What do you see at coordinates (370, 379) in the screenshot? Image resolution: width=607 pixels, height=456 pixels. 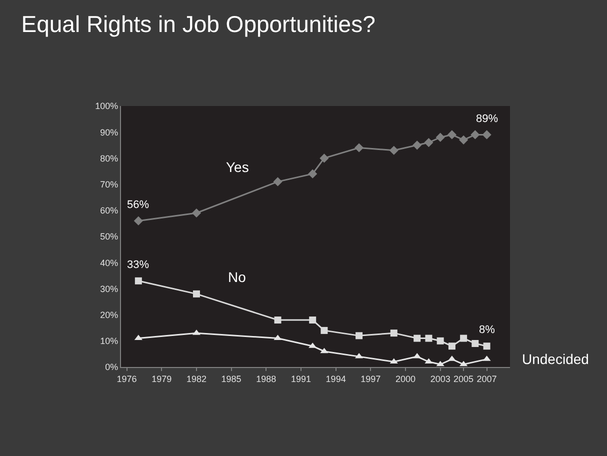 I see `x-tick-label: 1997` at bounding box center [370, 379].